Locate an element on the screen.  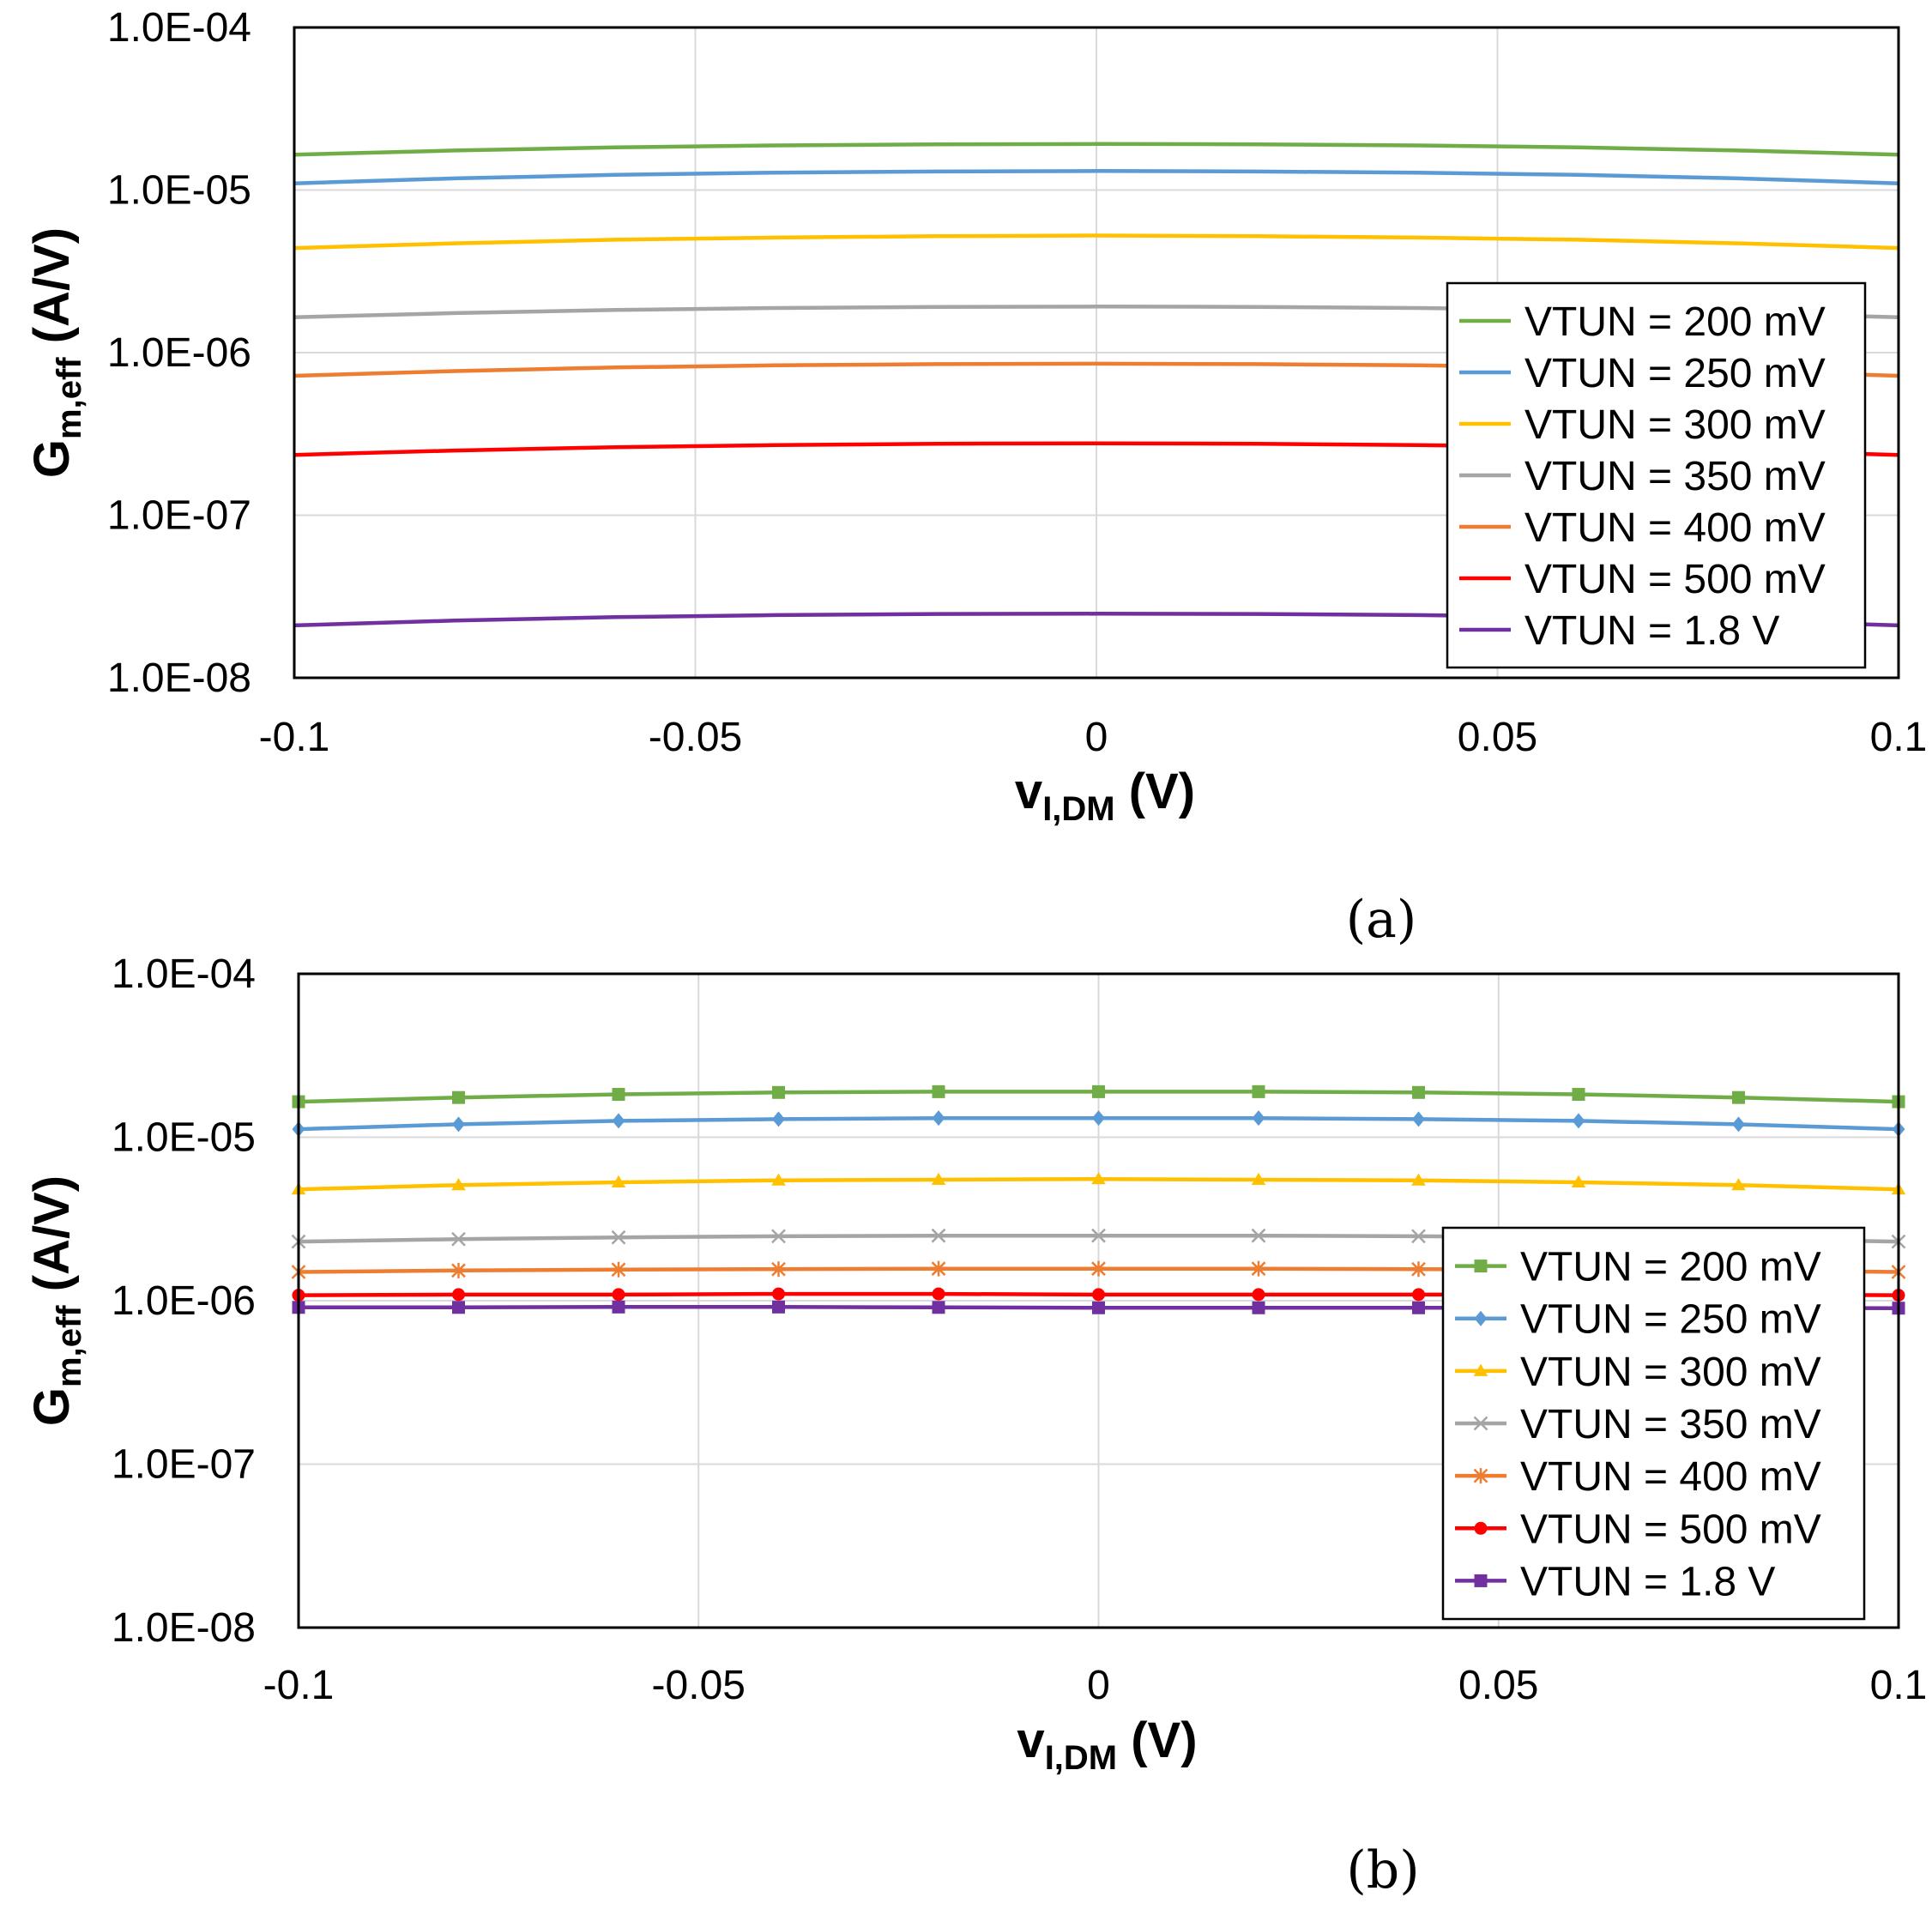
legend-item: VTUN = 1.8 V is located at coordinates (1615, 1581).